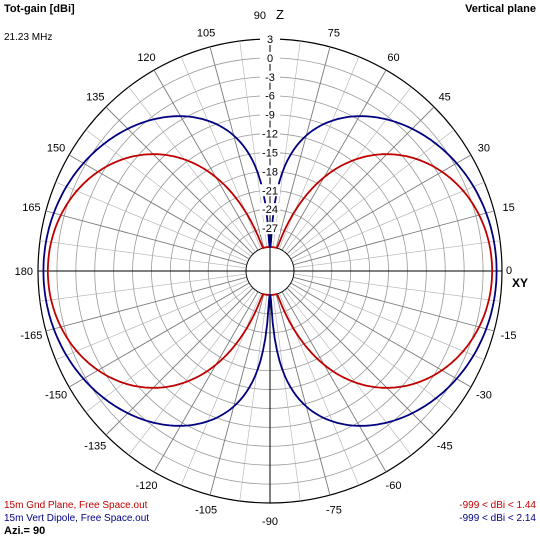  Describe the element at coordinates (28, 37) in the screenshot. I see `frequency-label: 21.23 MHz` at that location.